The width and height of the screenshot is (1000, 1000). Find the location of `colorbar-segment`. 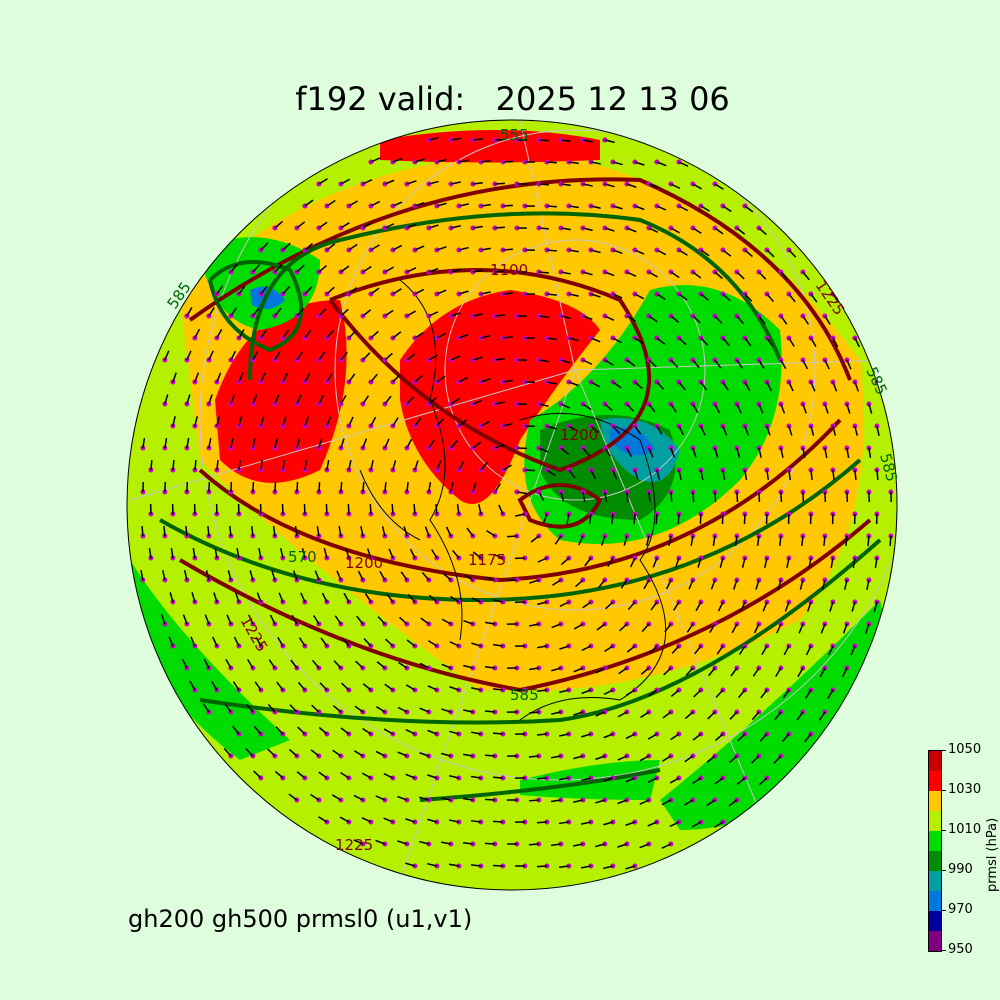

colorbar-segment is located at coordinates (935, 841).